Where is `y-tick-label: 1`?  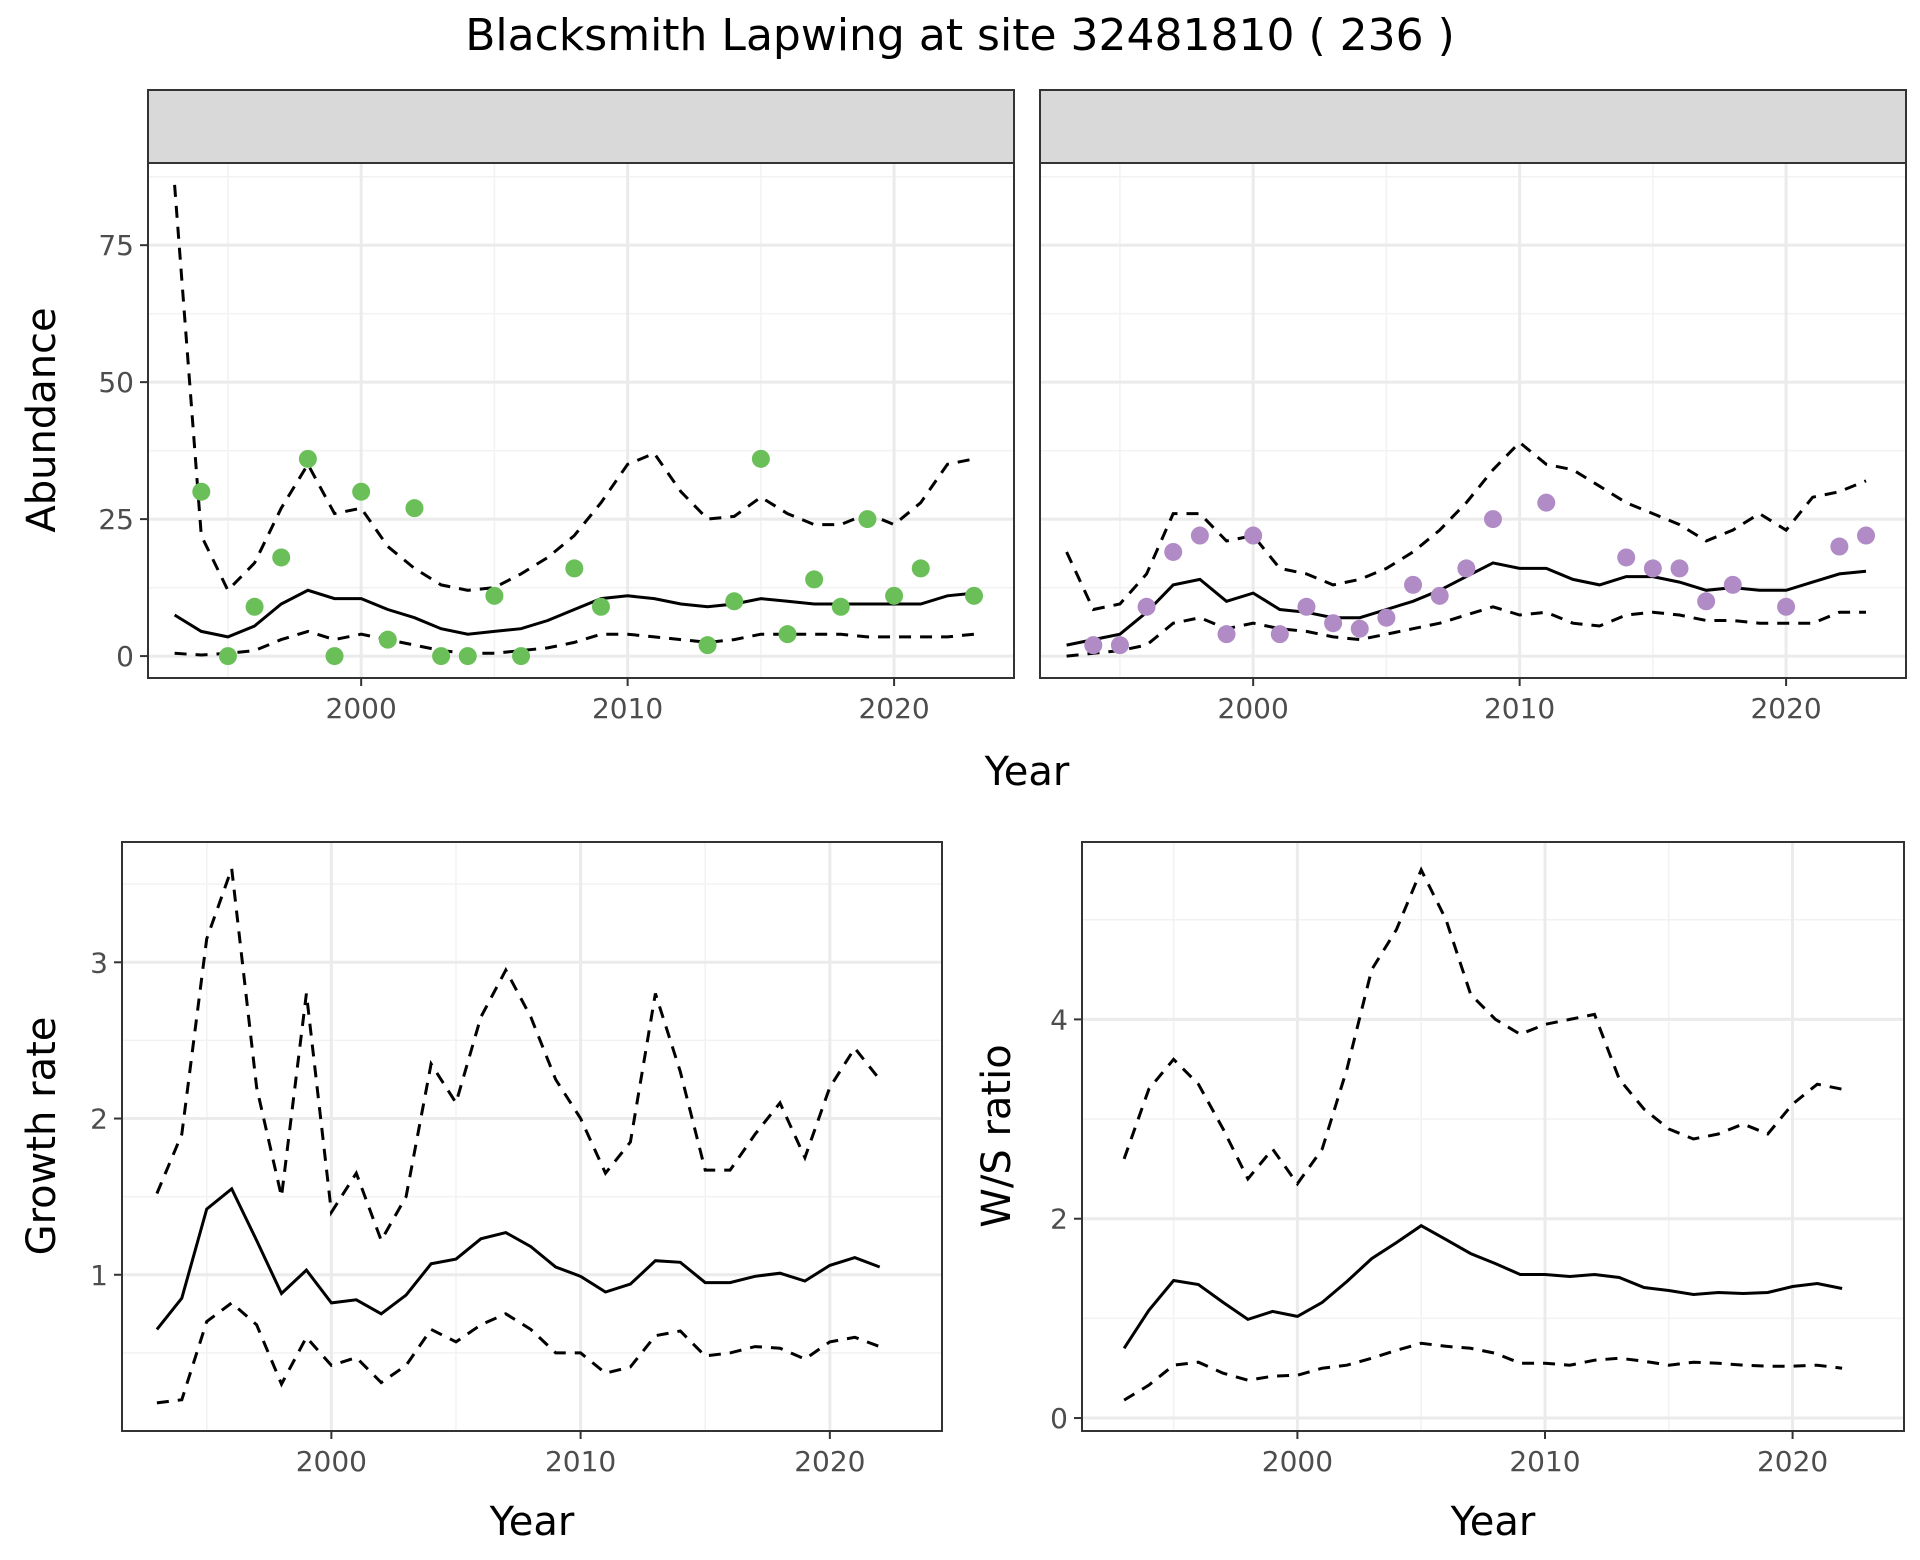
y-tick-label: 1 is located at coordinates (99, 1275).